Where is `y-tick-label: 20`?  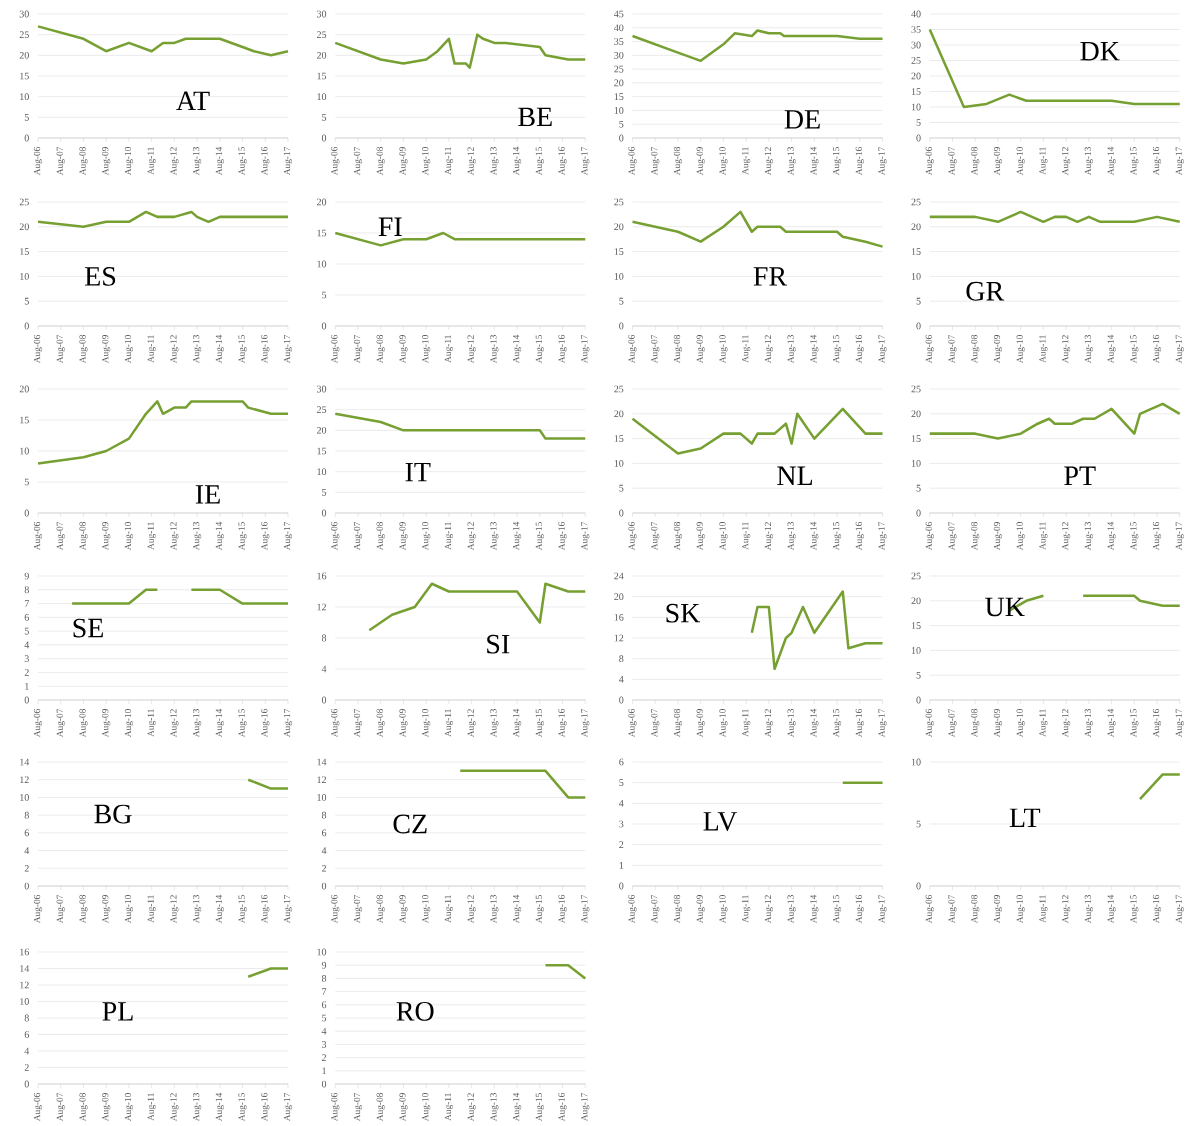 y-tick-label: 20 is located at coordinates (24, 55).